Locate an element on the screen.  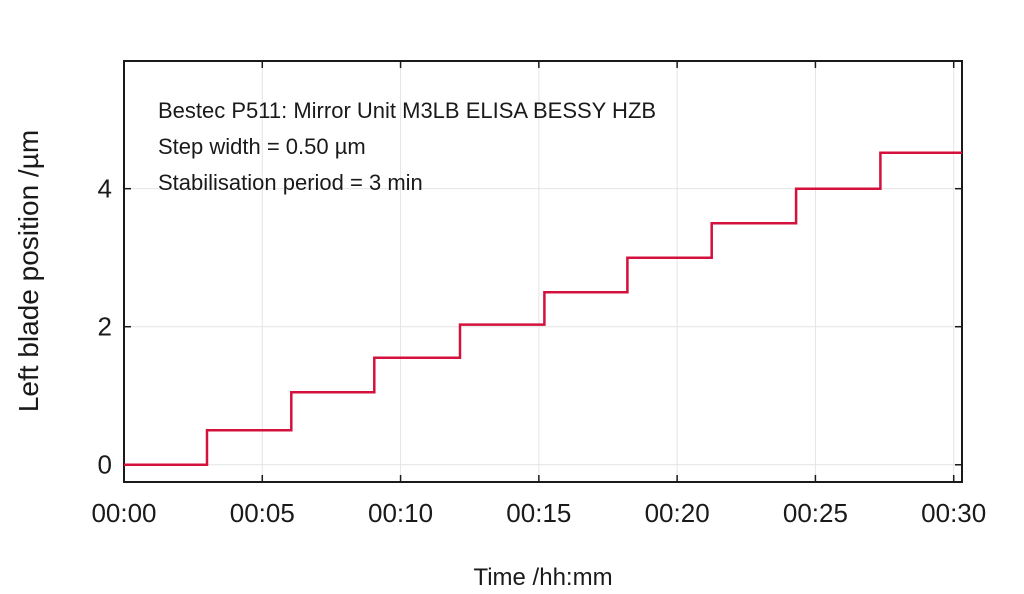
y-tick-label: 4 is located at coordinates (105, 189).